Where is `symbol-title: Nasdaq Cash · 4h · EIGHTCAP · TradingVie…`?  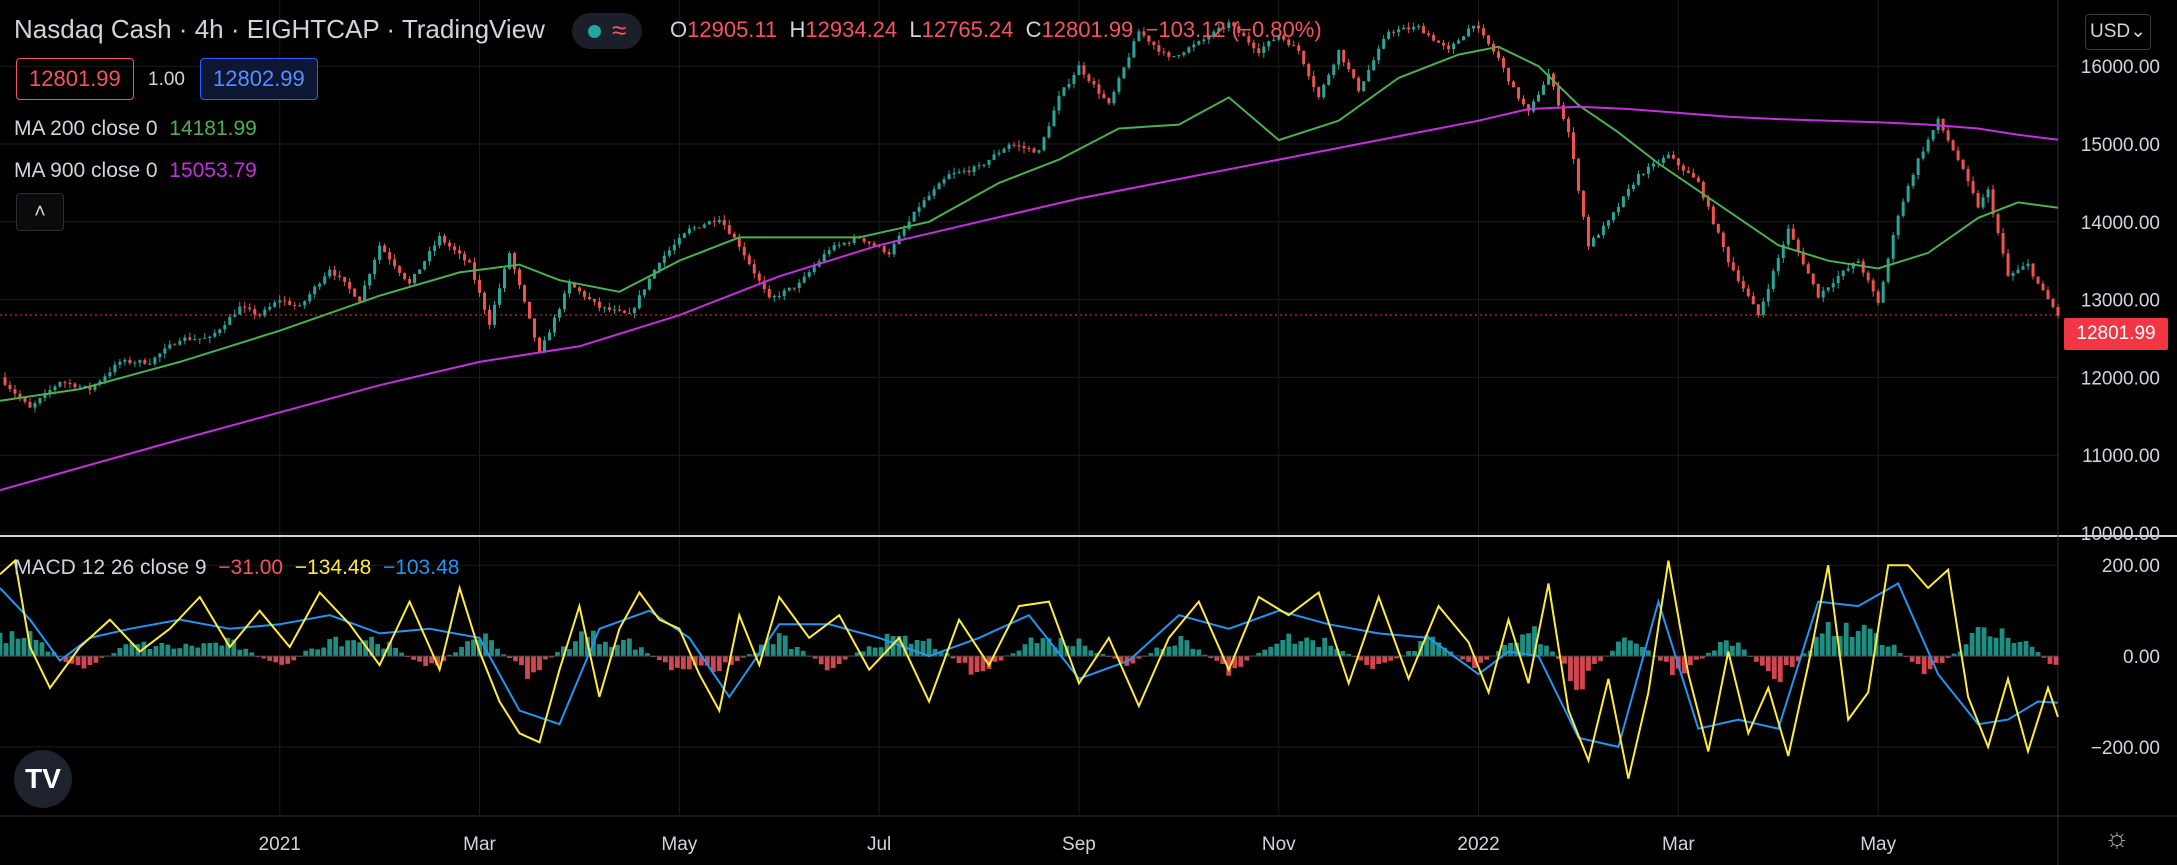 symbol-title: Nasdaq Cash · 4h · EIGHTCAP · TradingVie… is located at coordinates (279, 29).